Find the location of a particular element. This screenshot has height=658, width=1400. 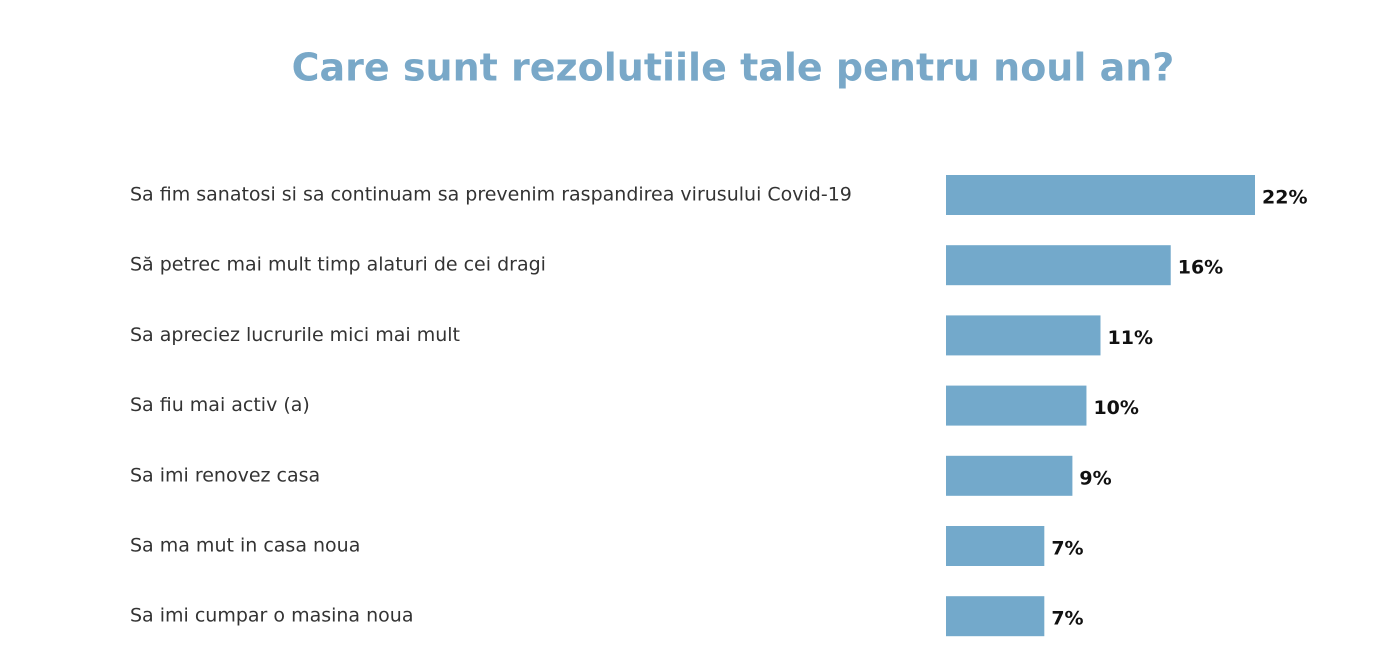

category-label: Sa fiu mai activ (a) is located at coordinates (220, 405).